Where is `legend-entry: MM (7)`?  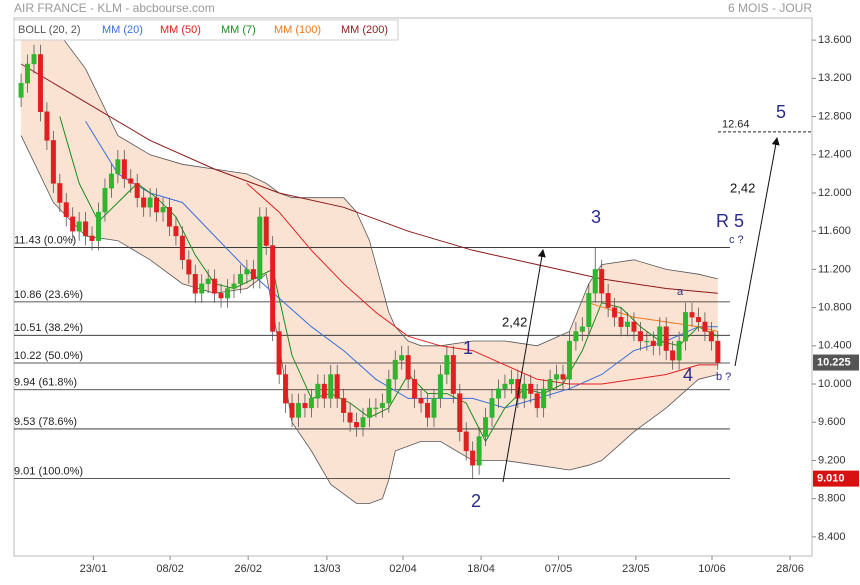
legend-entry: MM (7) is located at coordinates (238, 30).